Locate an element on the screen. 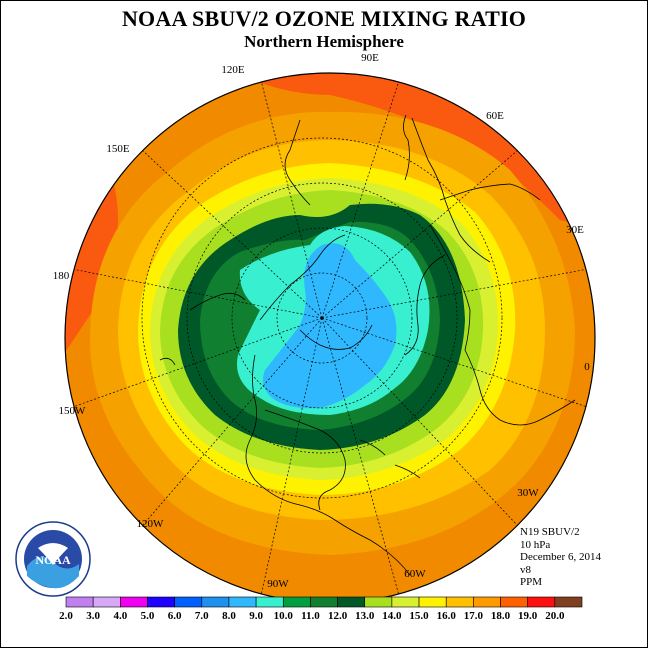 This screenshot has width=648, height=648. colorbar-tick-label: 18.0 is located at coordinates (501, 616).